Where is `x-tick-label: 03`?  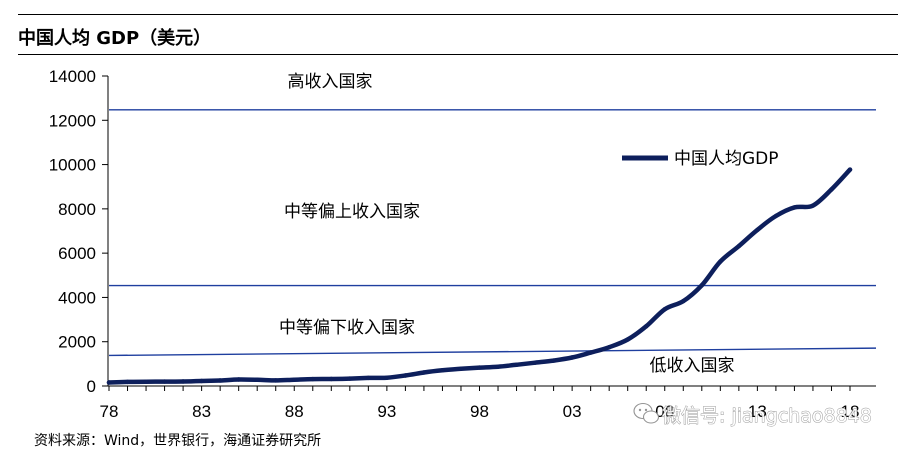
x-tick-label: 03 is located at coordinates (572, 411).